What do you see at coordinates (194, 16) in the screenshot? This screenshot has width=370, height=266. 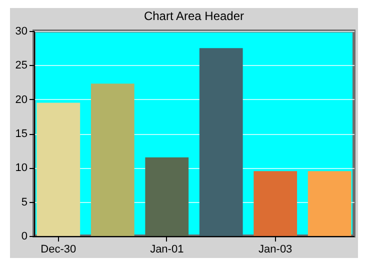 I see `chart-title: Chart Area Header` at bounding box center [194, 16].